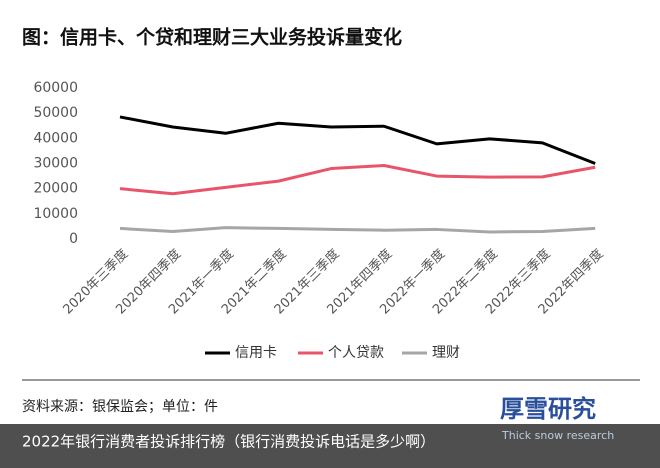 The image size is (660, 468). I want to click on caption-band, so click(330, 446).